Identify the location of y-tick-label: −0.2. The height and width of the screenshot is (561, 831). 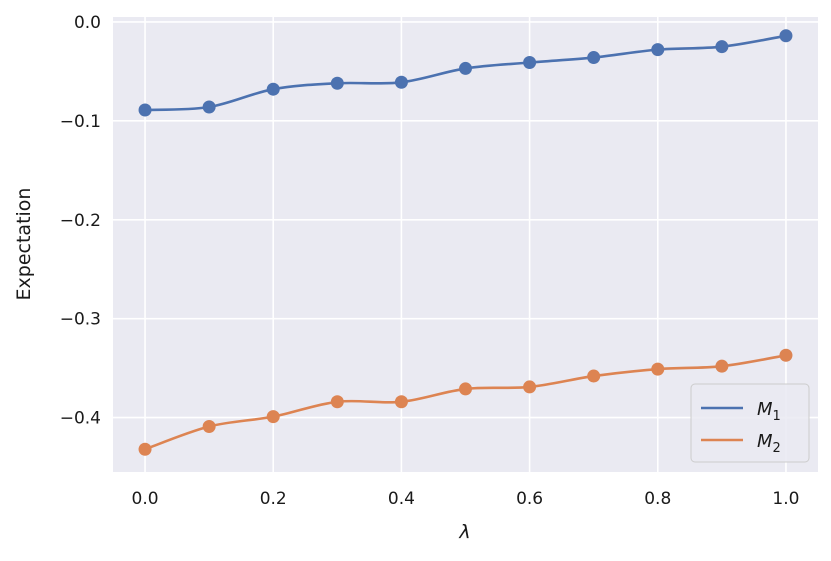
(80, 221).